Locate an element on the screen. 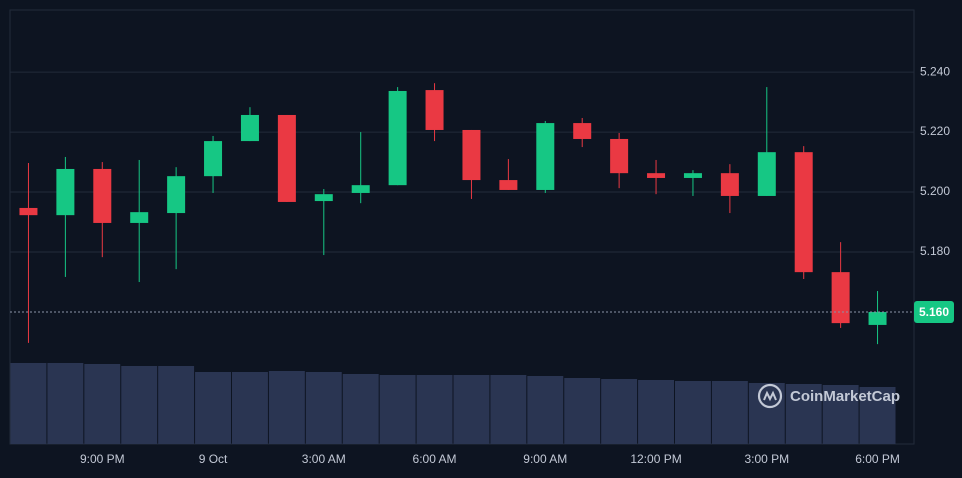 Image resolution: width=962 pixels, height=478 pixels. x-tick-label: 3:00 AM is located at coordinates (324, 459).